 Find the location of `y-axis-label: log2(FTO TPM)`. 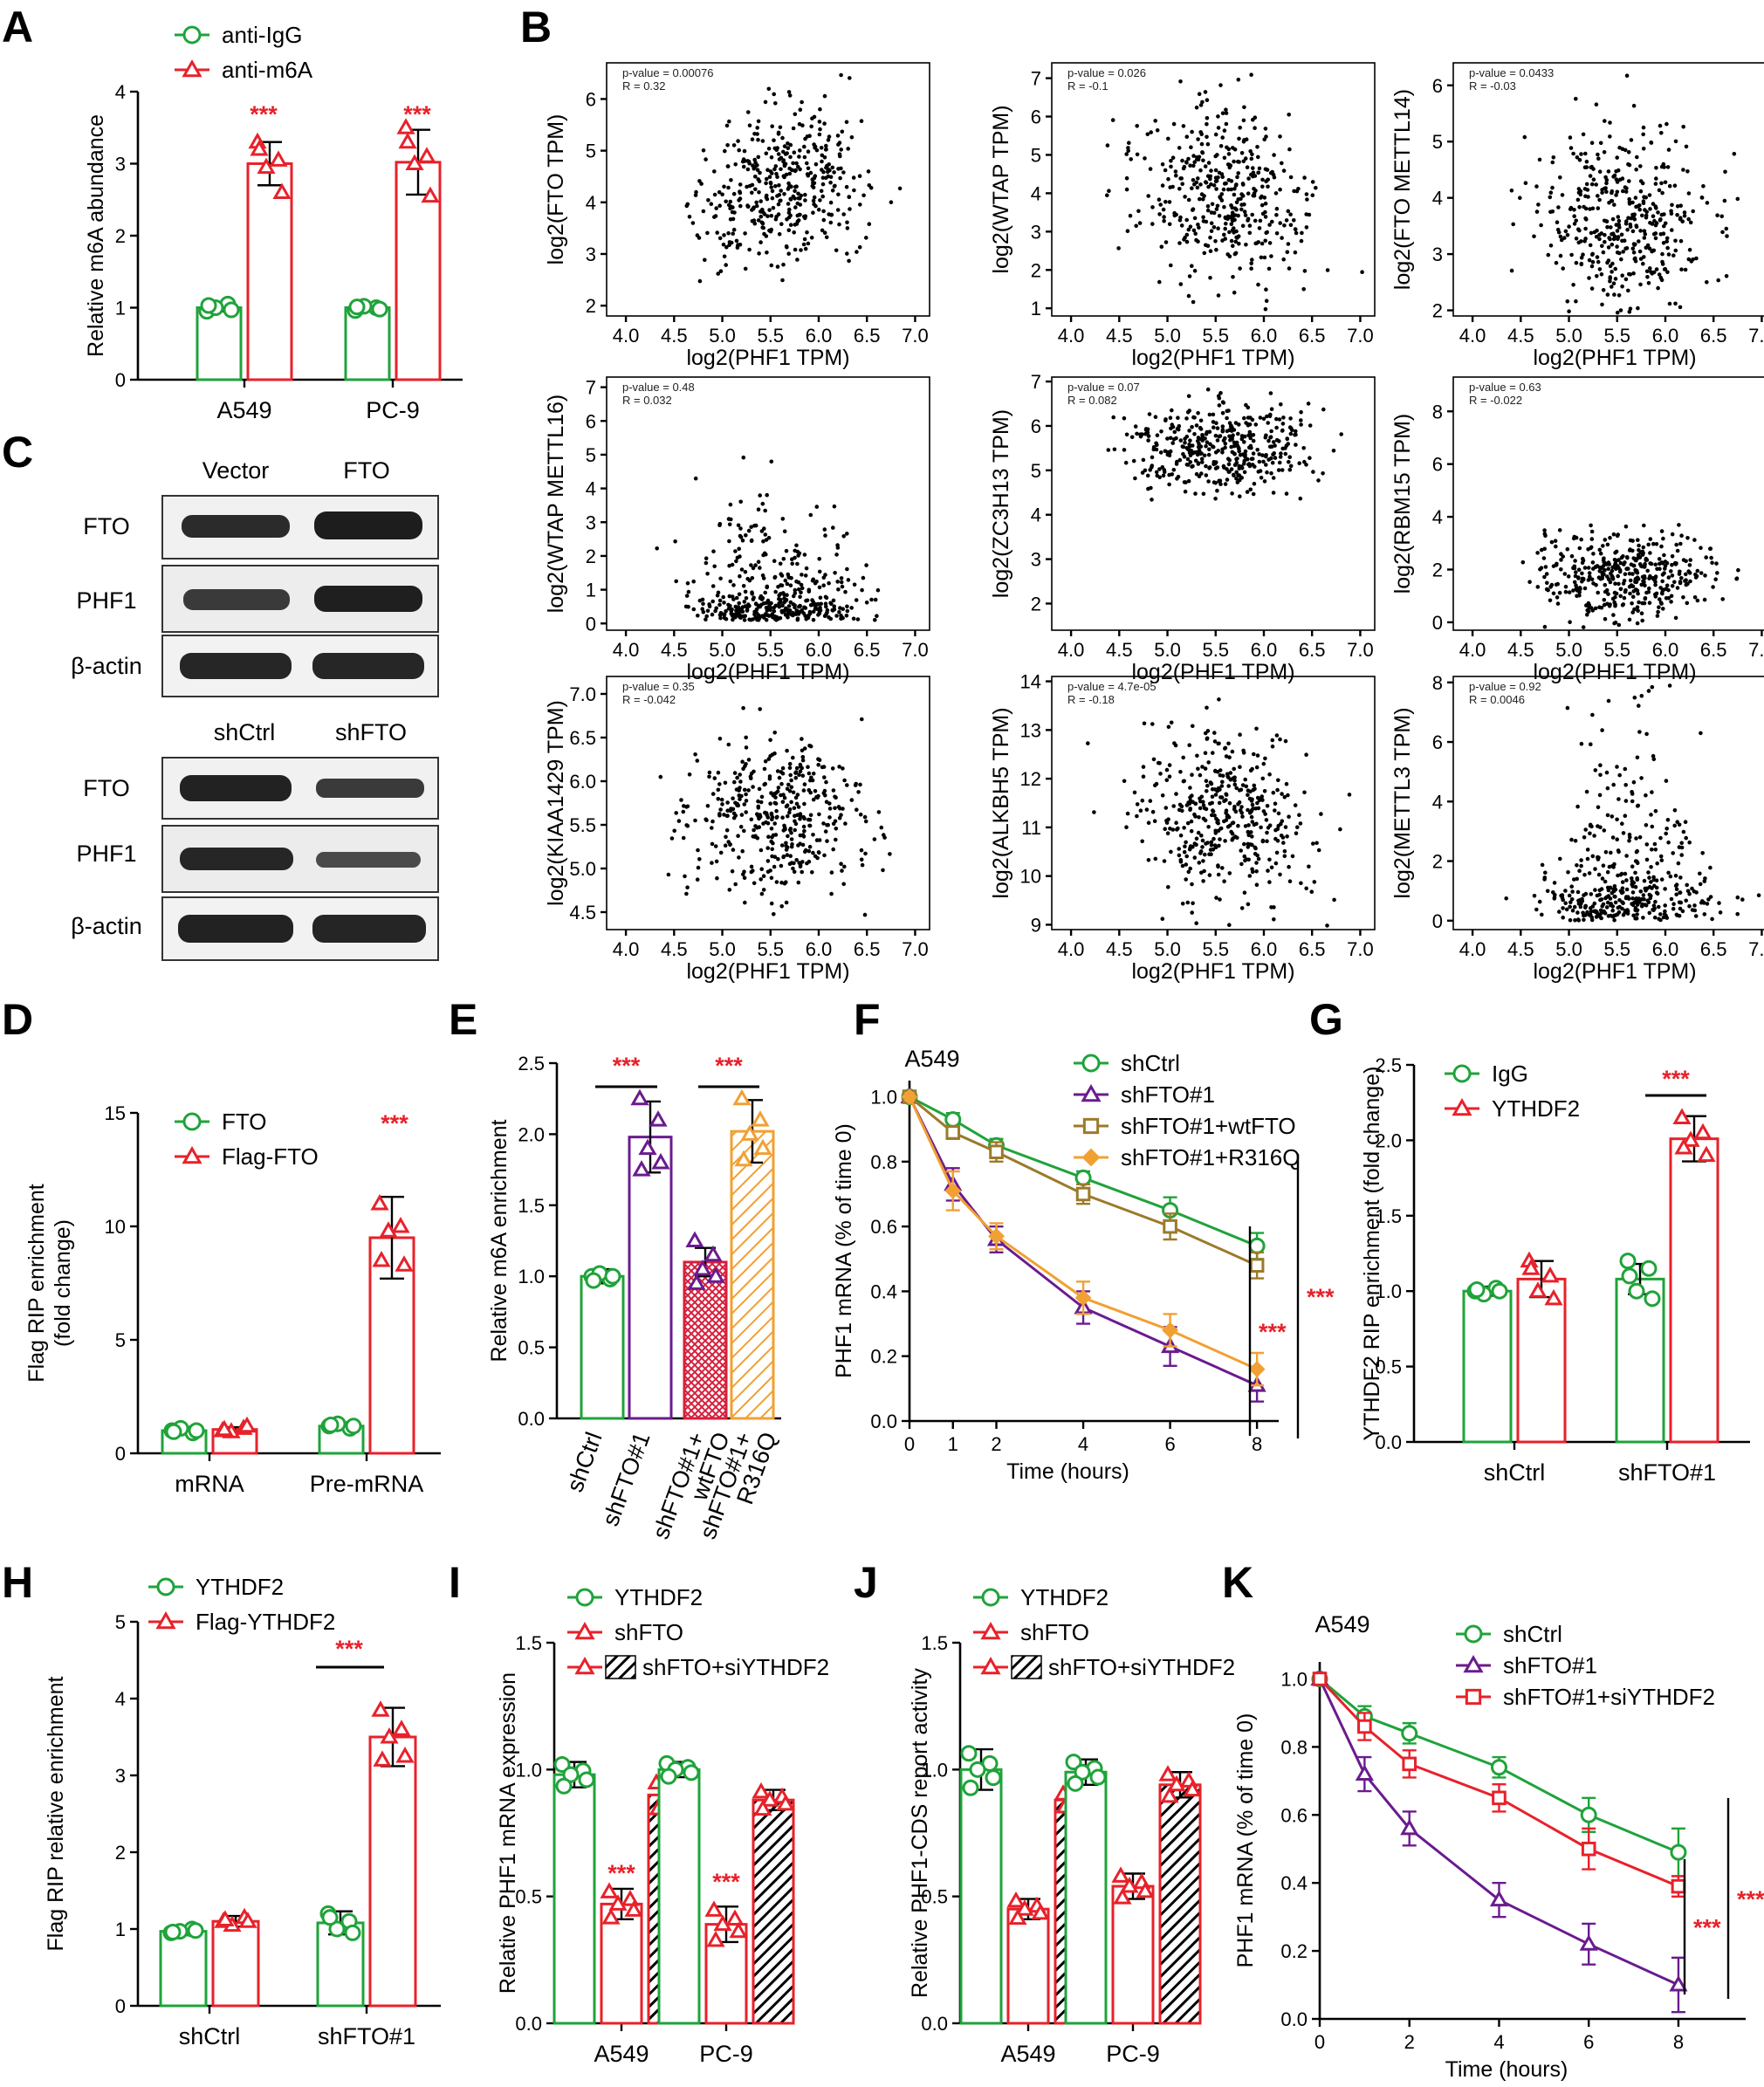

y-axis-label: log2(FTO TPM) is located at coordinates (556, 190).